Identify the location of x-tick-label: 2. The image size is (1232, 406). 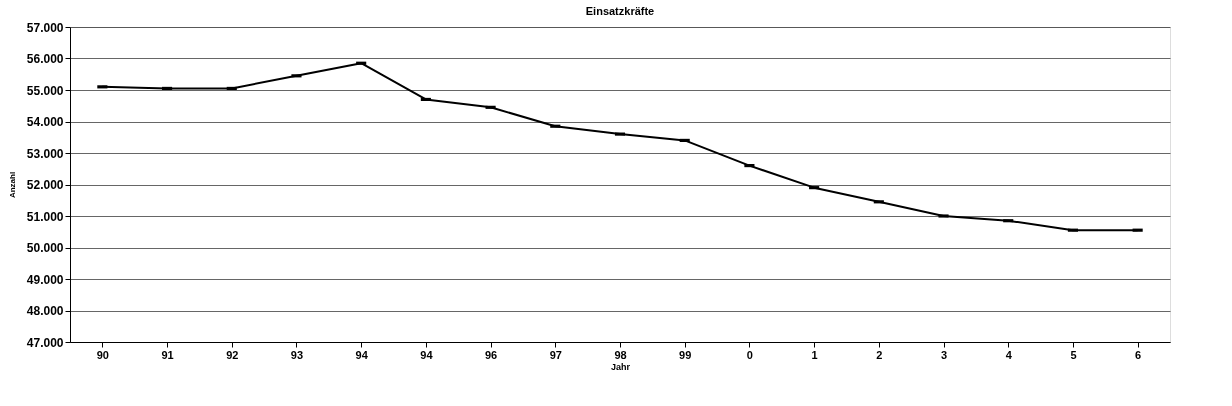
(879, 354).